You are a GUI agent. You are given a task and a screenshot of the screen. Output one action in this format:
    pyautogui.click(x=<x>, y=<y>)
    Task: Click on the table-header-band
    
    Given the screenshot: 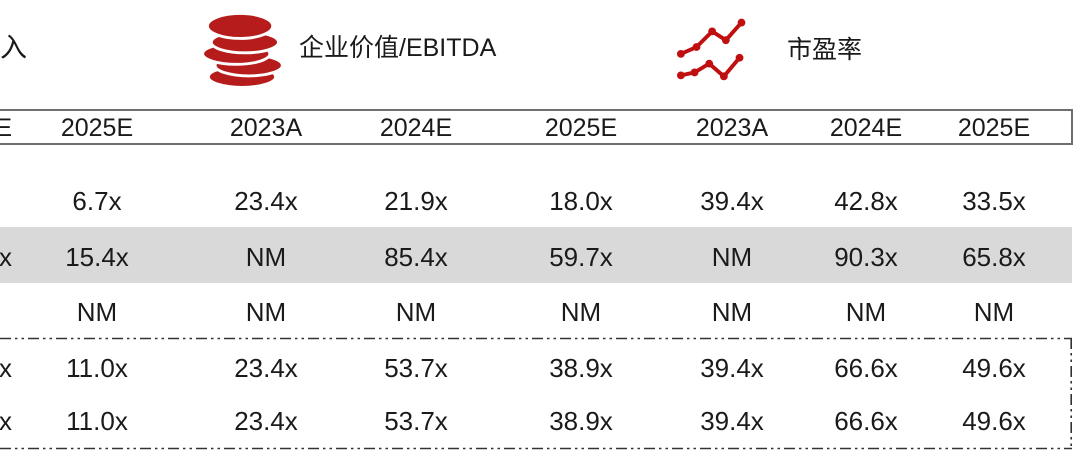 What is the action you would take?
    pyautogui.click(x=536, y=127)
    